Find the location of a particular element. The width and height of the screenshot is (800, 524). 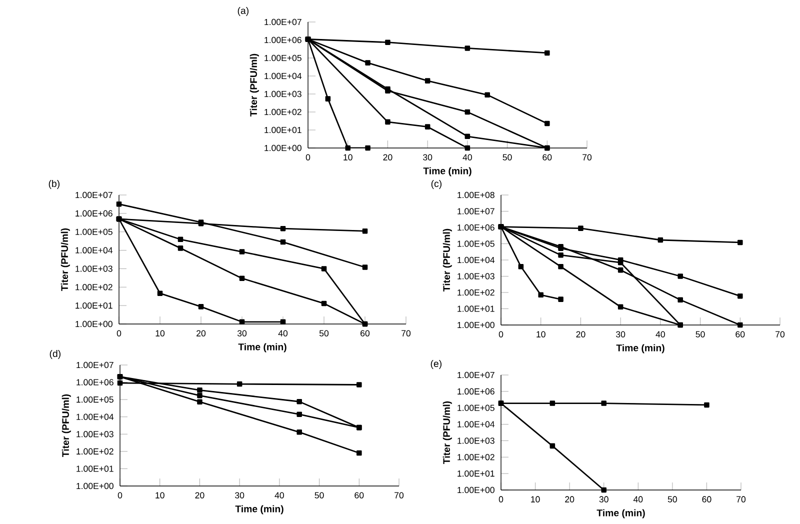

y-tick-label: 1.00E+08 is located at coordinates (476, 195).